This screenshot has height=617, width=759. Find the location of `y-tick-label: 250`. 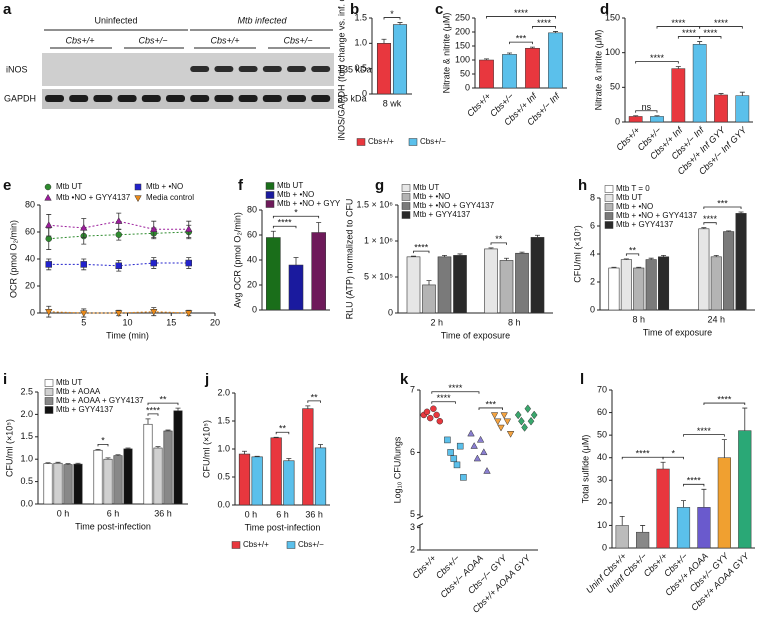

y-tick-label: 250 is located at coordinates (462, 17).